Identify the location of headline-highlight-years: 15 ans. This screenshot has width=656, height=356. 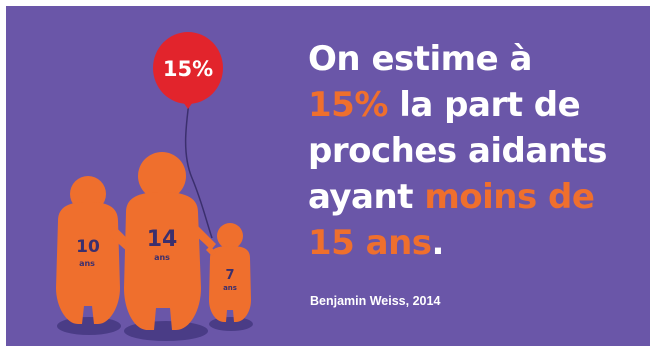
(370, 243).